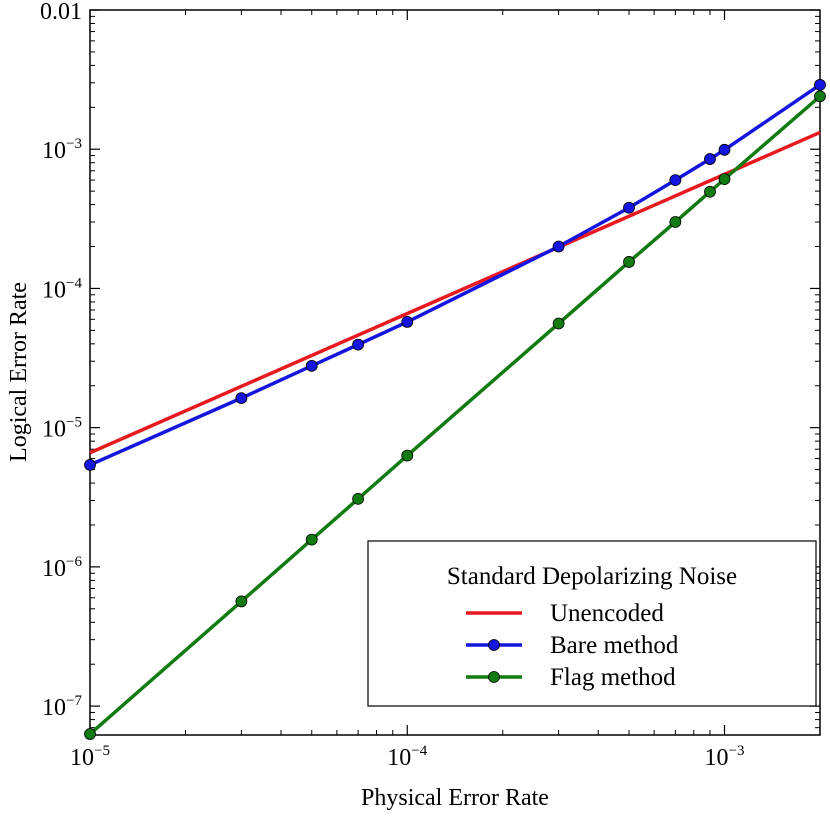 The width and height of the screenshot is (830, 830). I want to click on legend-marker-flag-method, so click(494, 677).